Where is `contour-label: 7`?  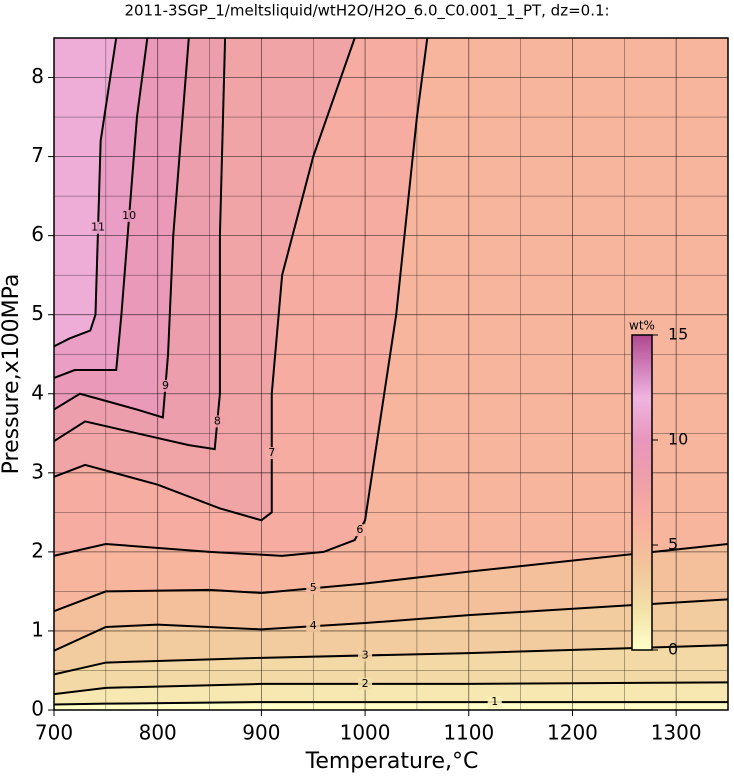 contour-label: 7 is located at coordinates (271, 452).